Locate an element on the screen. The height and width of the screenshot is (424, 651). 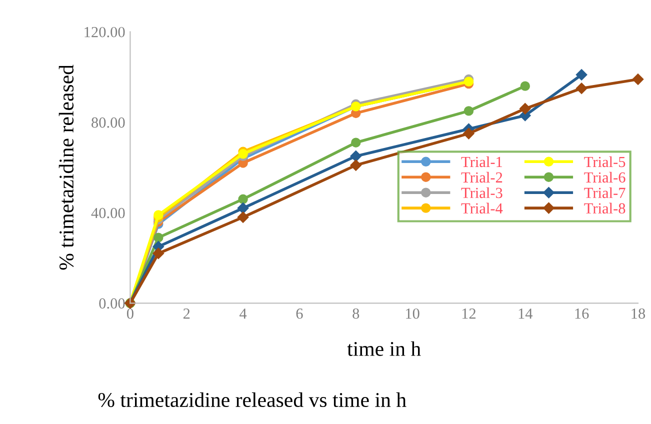
text: % trimetazidine released vs time in h is located at coordinates (252, 400).